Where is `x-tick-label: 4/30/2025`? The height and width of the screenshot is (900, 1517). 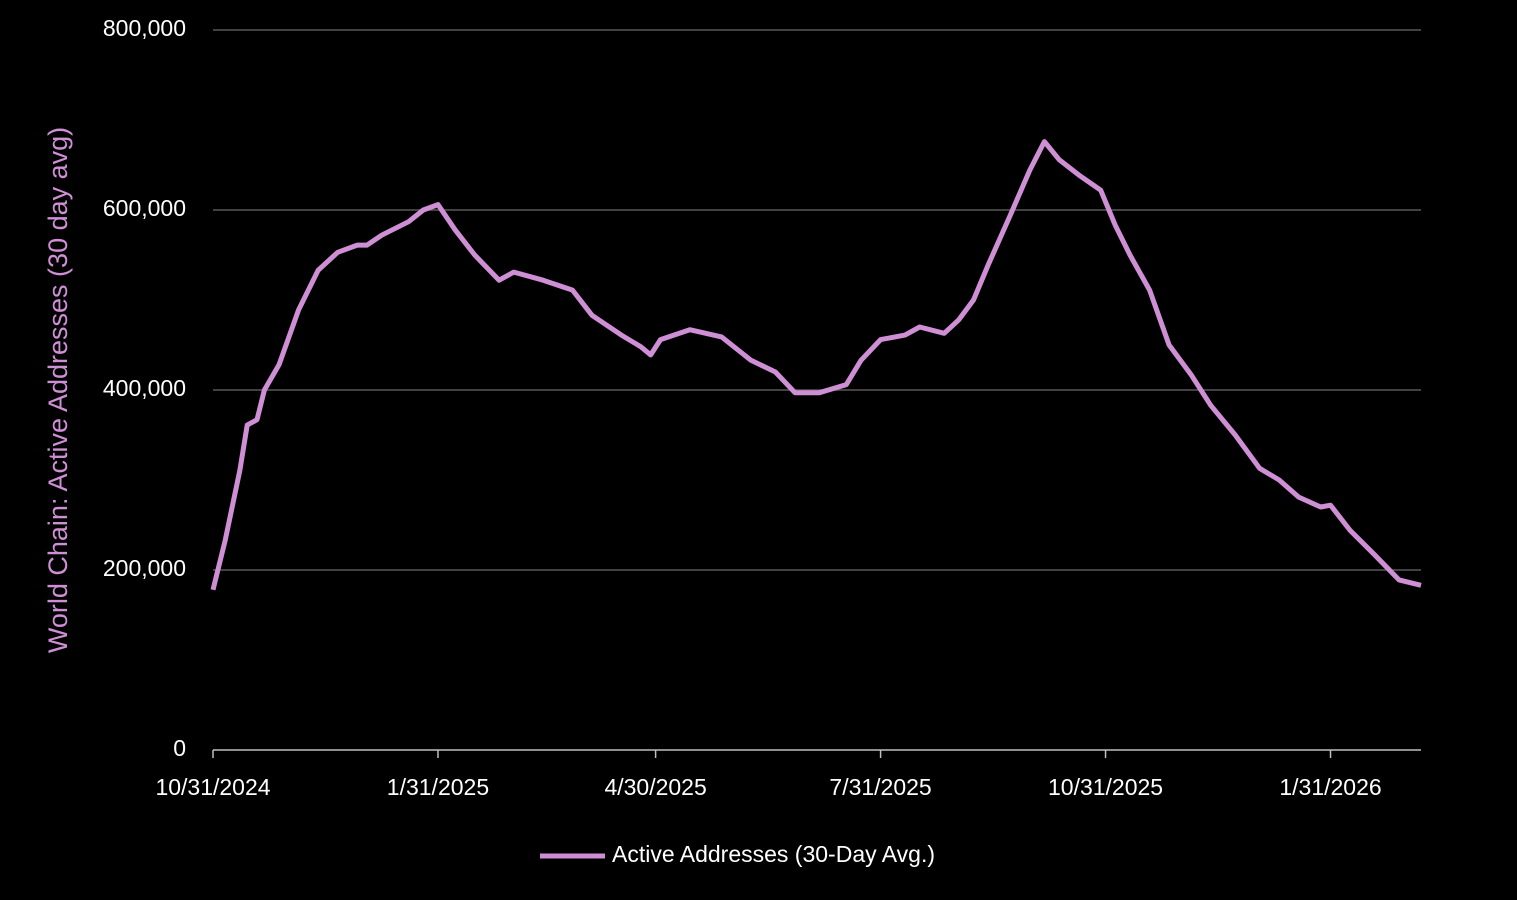
x-tick-label: 4/30/2025 is located at coordinates (655, 787).